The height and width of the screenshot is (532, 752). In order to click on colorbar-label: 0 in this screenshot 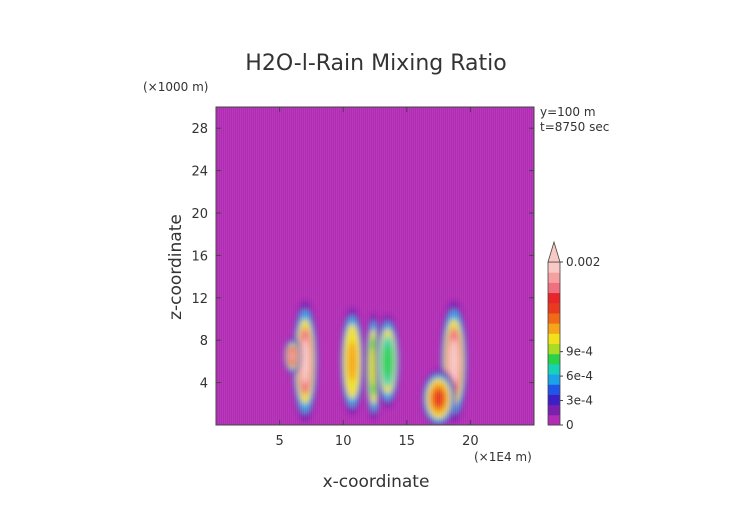, I will do `click(570, 425)`.